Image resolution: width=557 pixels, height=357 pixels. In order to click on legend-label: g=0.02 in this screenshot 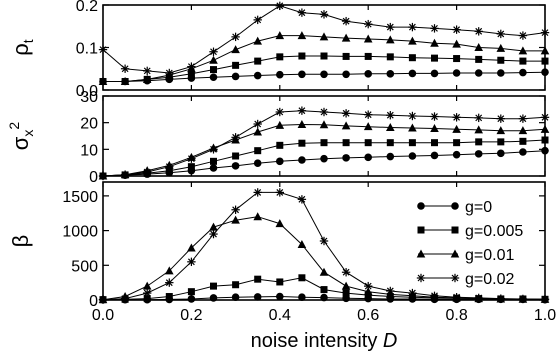, I will do `click(489, 279)`.